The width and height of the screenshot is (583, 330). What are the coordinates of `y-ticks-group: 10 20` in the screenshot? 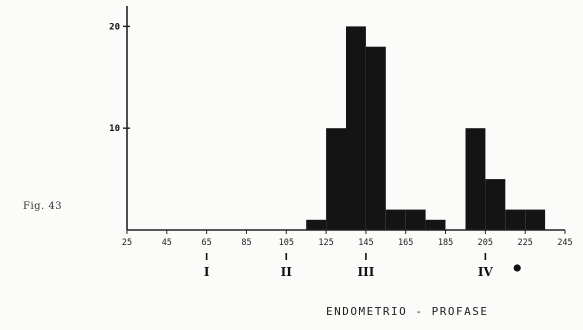 It's located at (119, 78).